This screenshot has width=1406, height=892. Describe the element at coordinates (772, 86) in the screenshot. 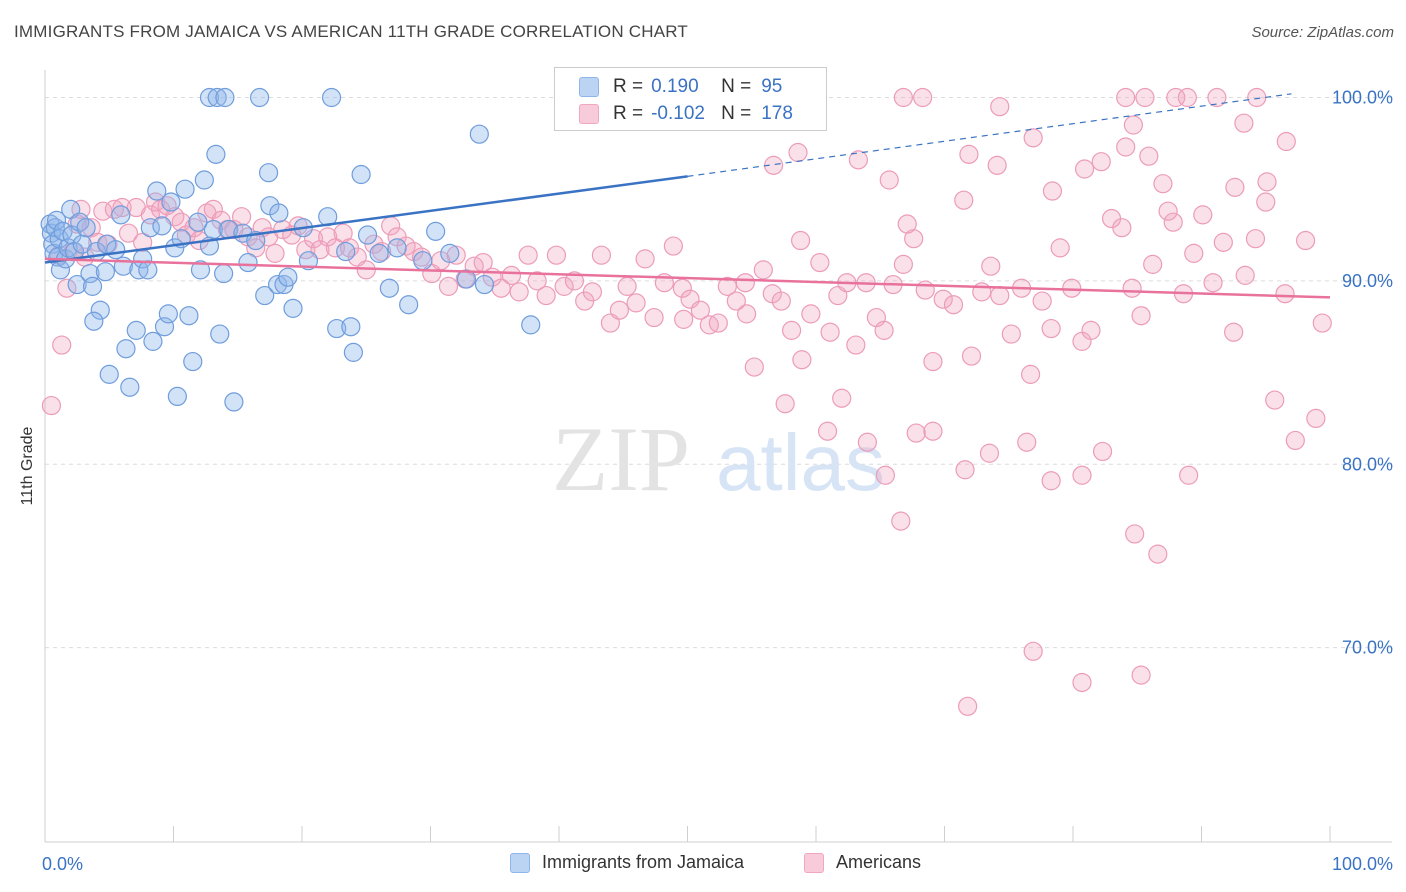

I see `legend-n-value: 95` at that location.